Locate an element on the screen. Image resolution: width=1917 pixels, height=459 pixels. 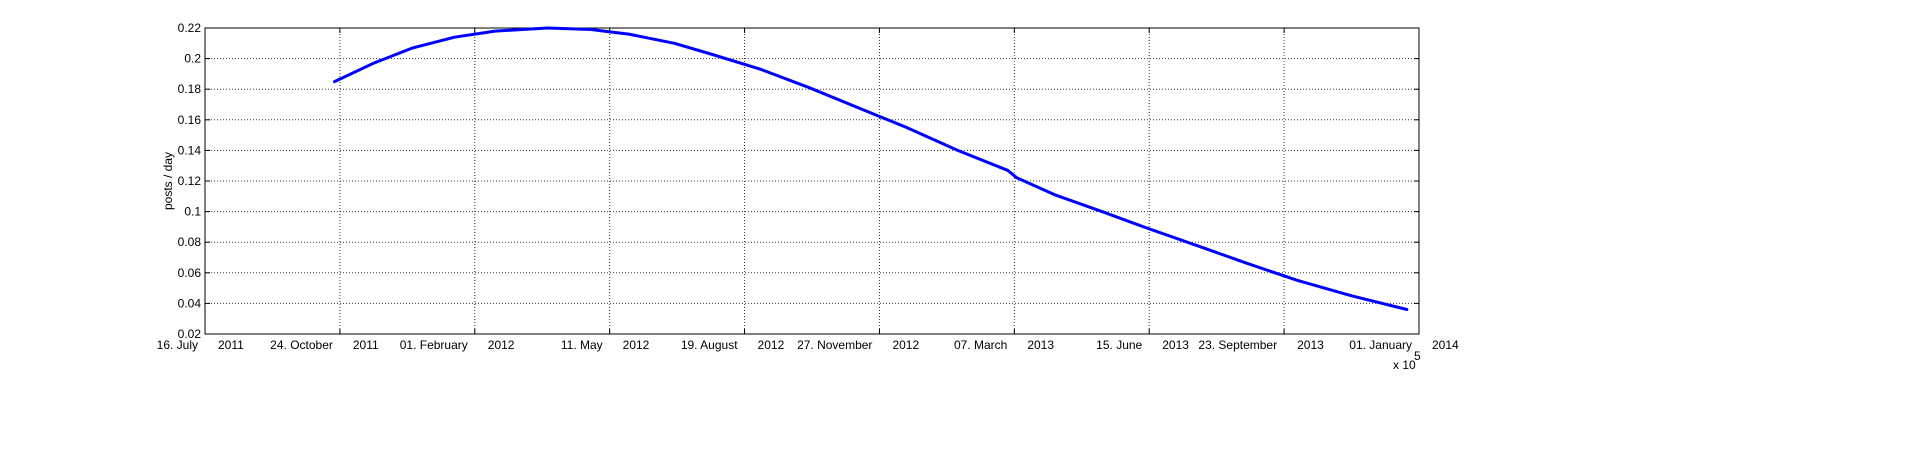
x-tick-label-day: 27. November is located at coordinates (834, 345).